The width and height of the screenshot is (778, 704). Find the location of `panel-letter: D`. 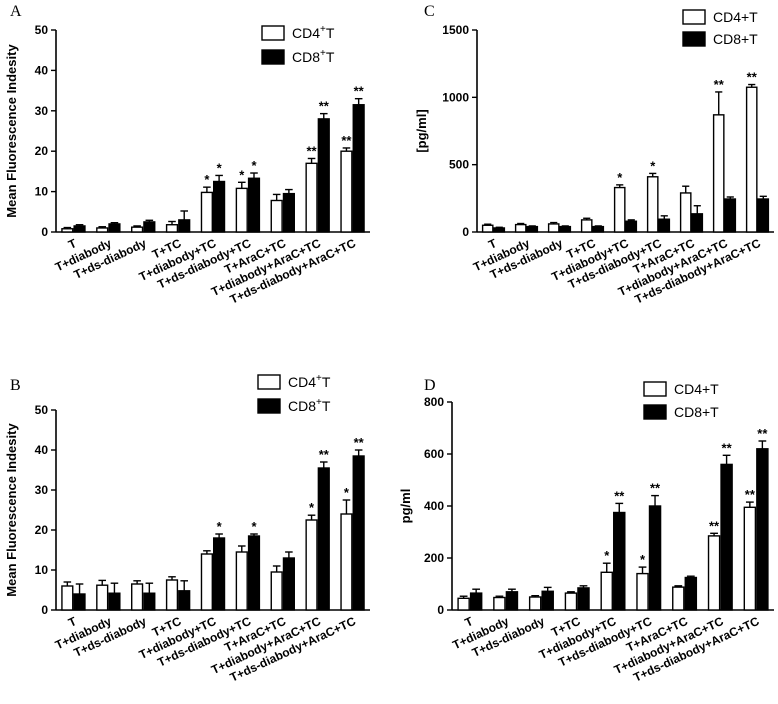

panel-letter: D is located at coordinates (430, 385).